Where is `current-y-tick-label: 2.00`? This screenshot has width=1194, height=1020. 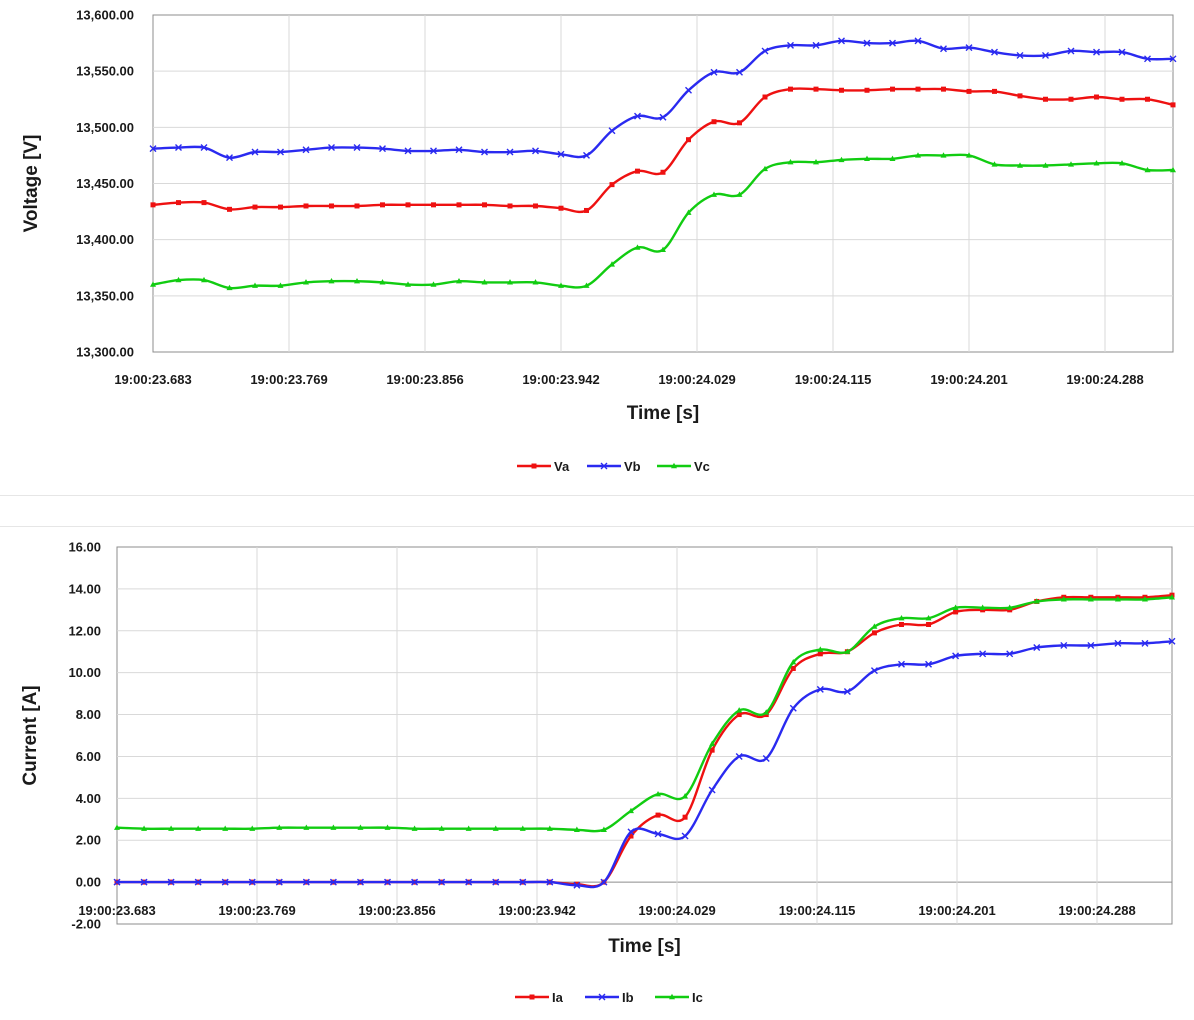 current-y-tick-label: 2.00 is located at coordinates (88, 840).